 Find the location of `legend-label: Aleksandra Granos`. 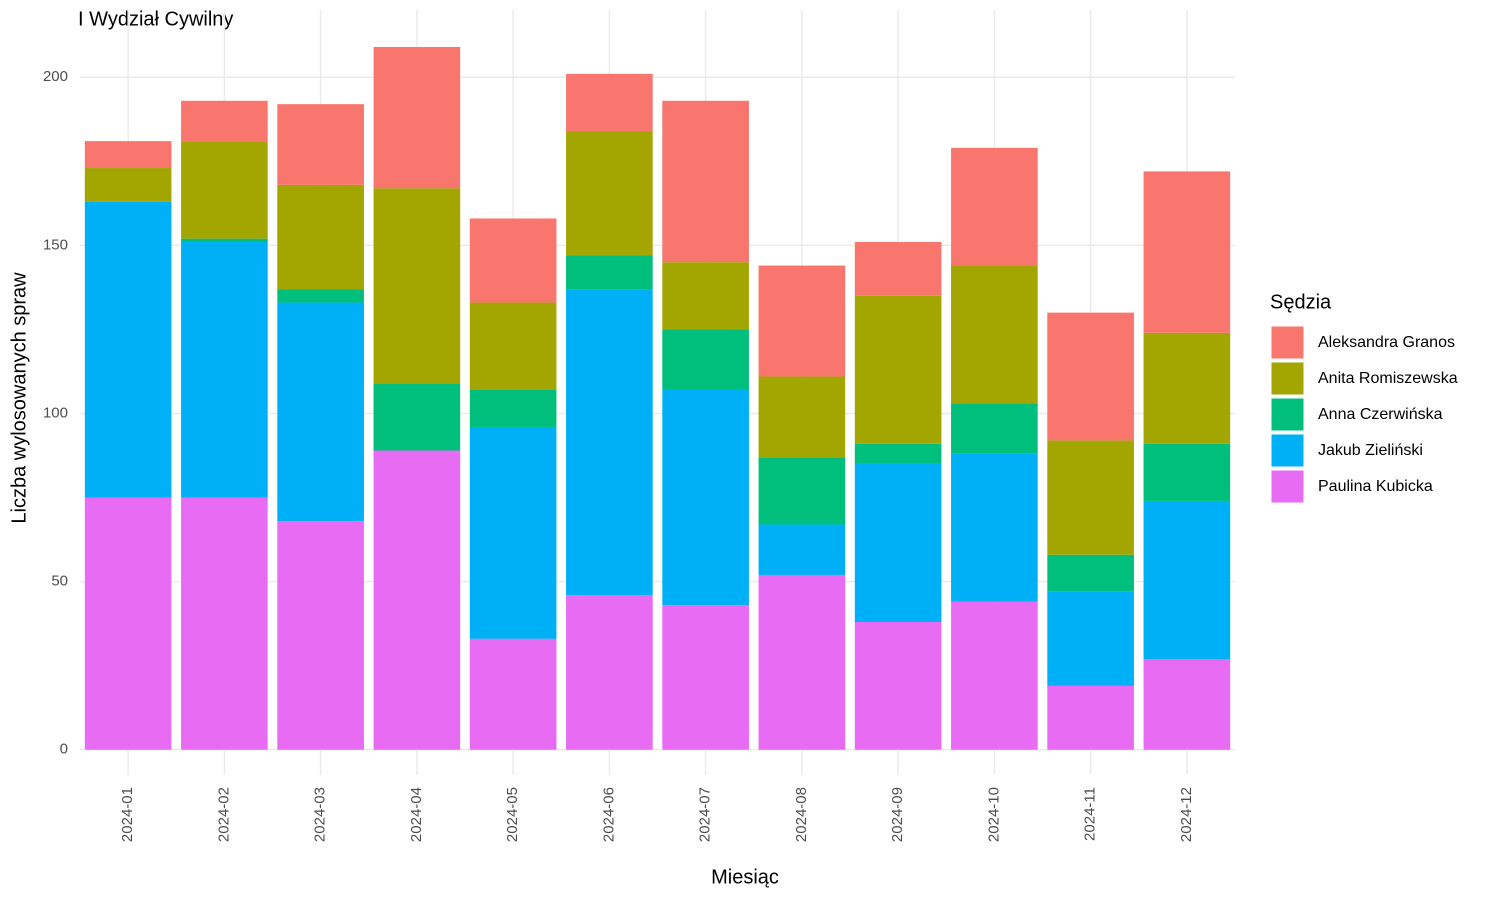

legend-label: Aleksandra Granos is located at coordinates (1386, 342).